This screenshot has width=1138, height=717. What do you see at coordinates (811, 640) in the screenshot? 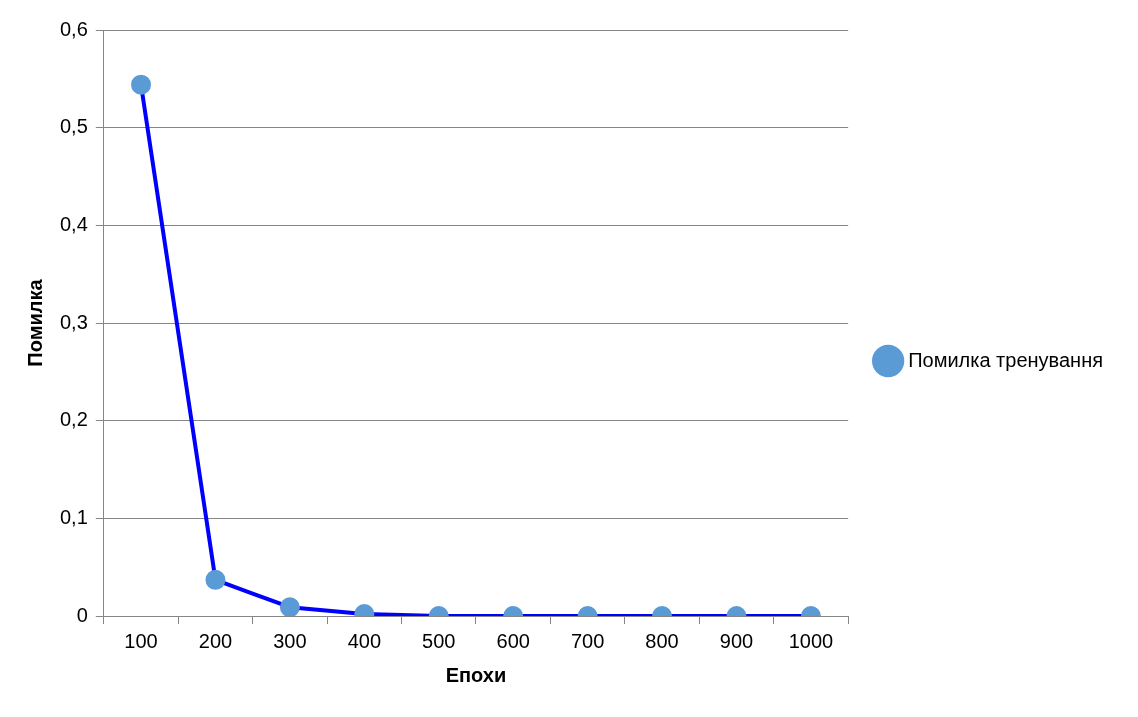
I see `x-tick-label: 1000` at bounding box center [811, 640].